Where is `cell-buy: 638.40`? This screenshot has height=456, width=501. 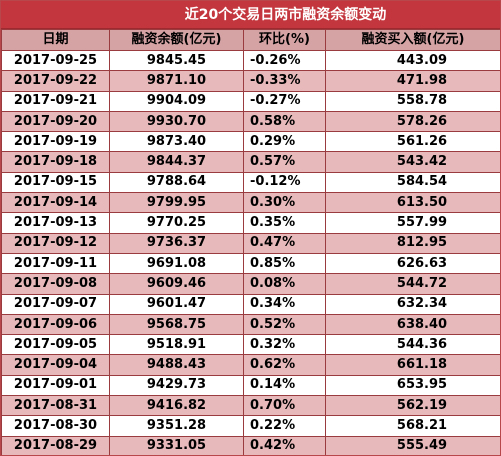
cell-buy: 638.40 is located at coordinates (412, 324).